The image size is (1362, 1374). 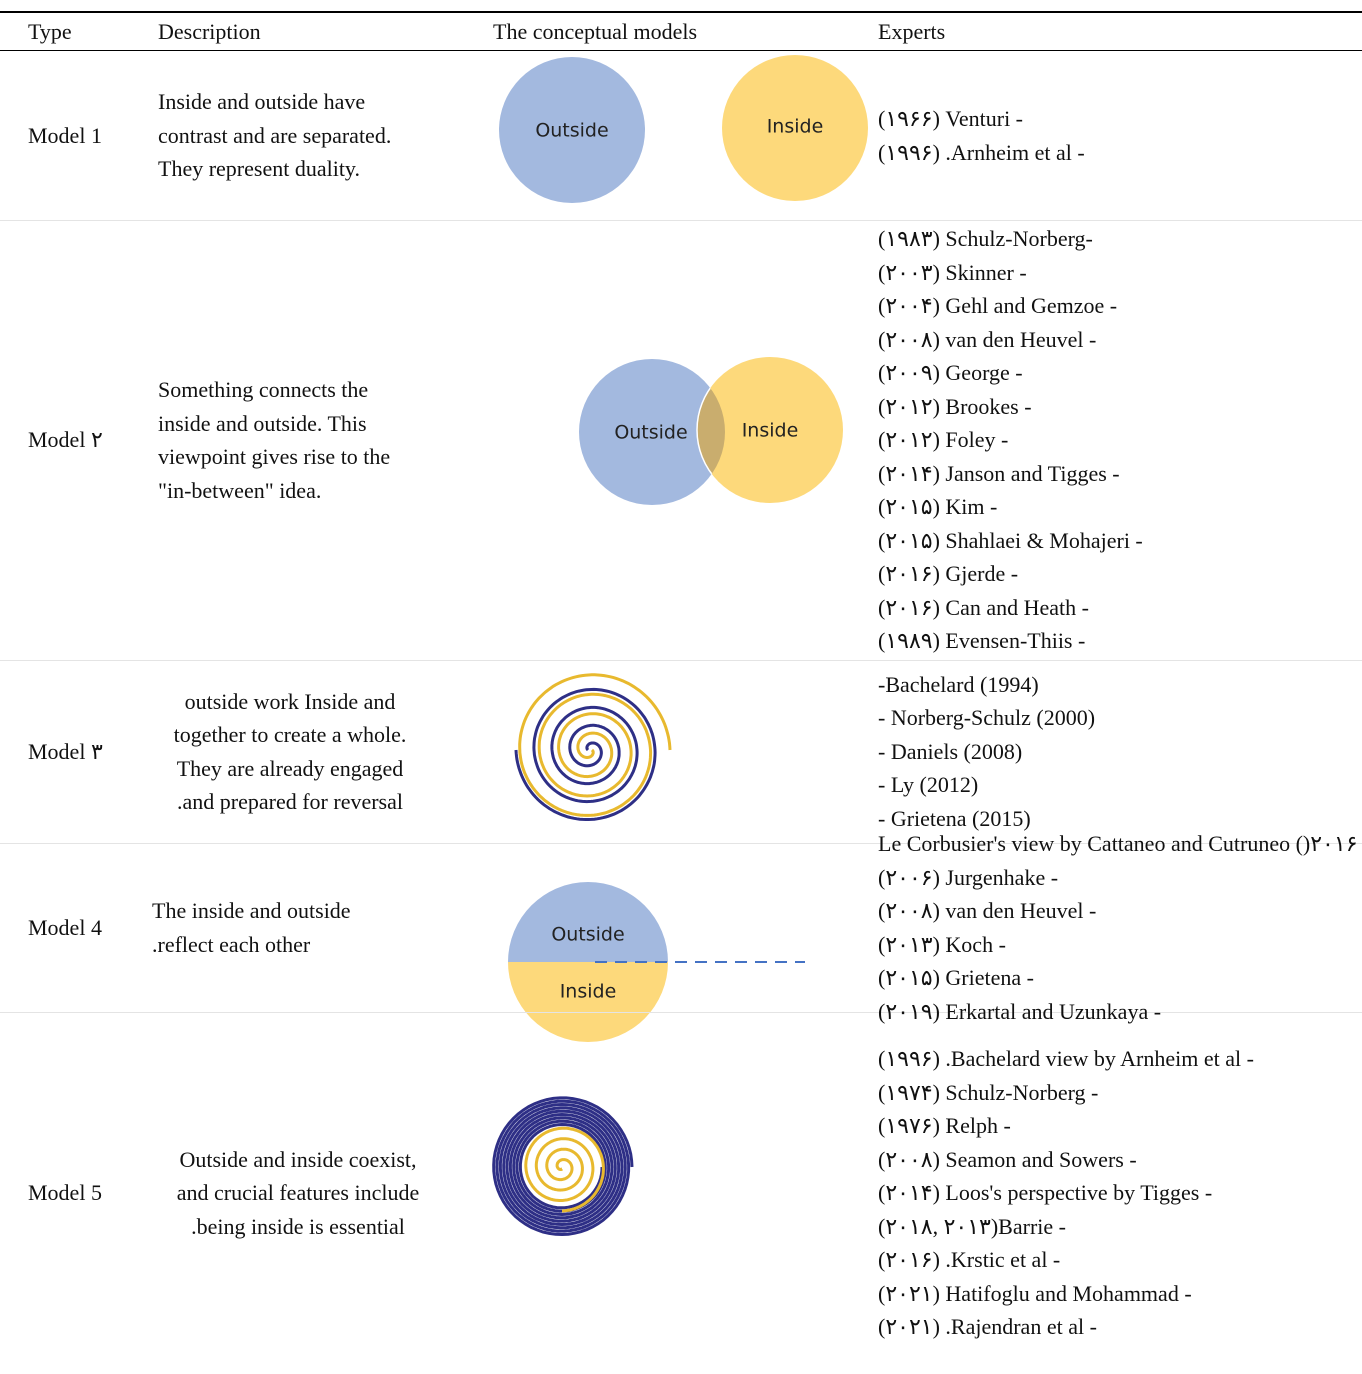 I want to click on expert-line: (۱۹۸۹) Evensen-Thiis -, so click(x=982, y=641).